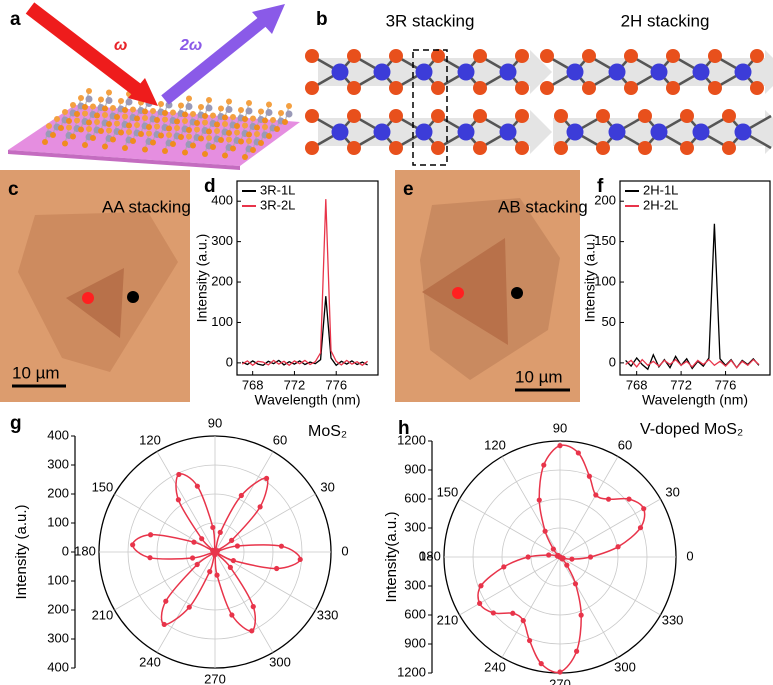 Image resolution: width=773 pixels, height=685 pixels. I want to click on legend-label: 2H-2L, so click(660, 204).